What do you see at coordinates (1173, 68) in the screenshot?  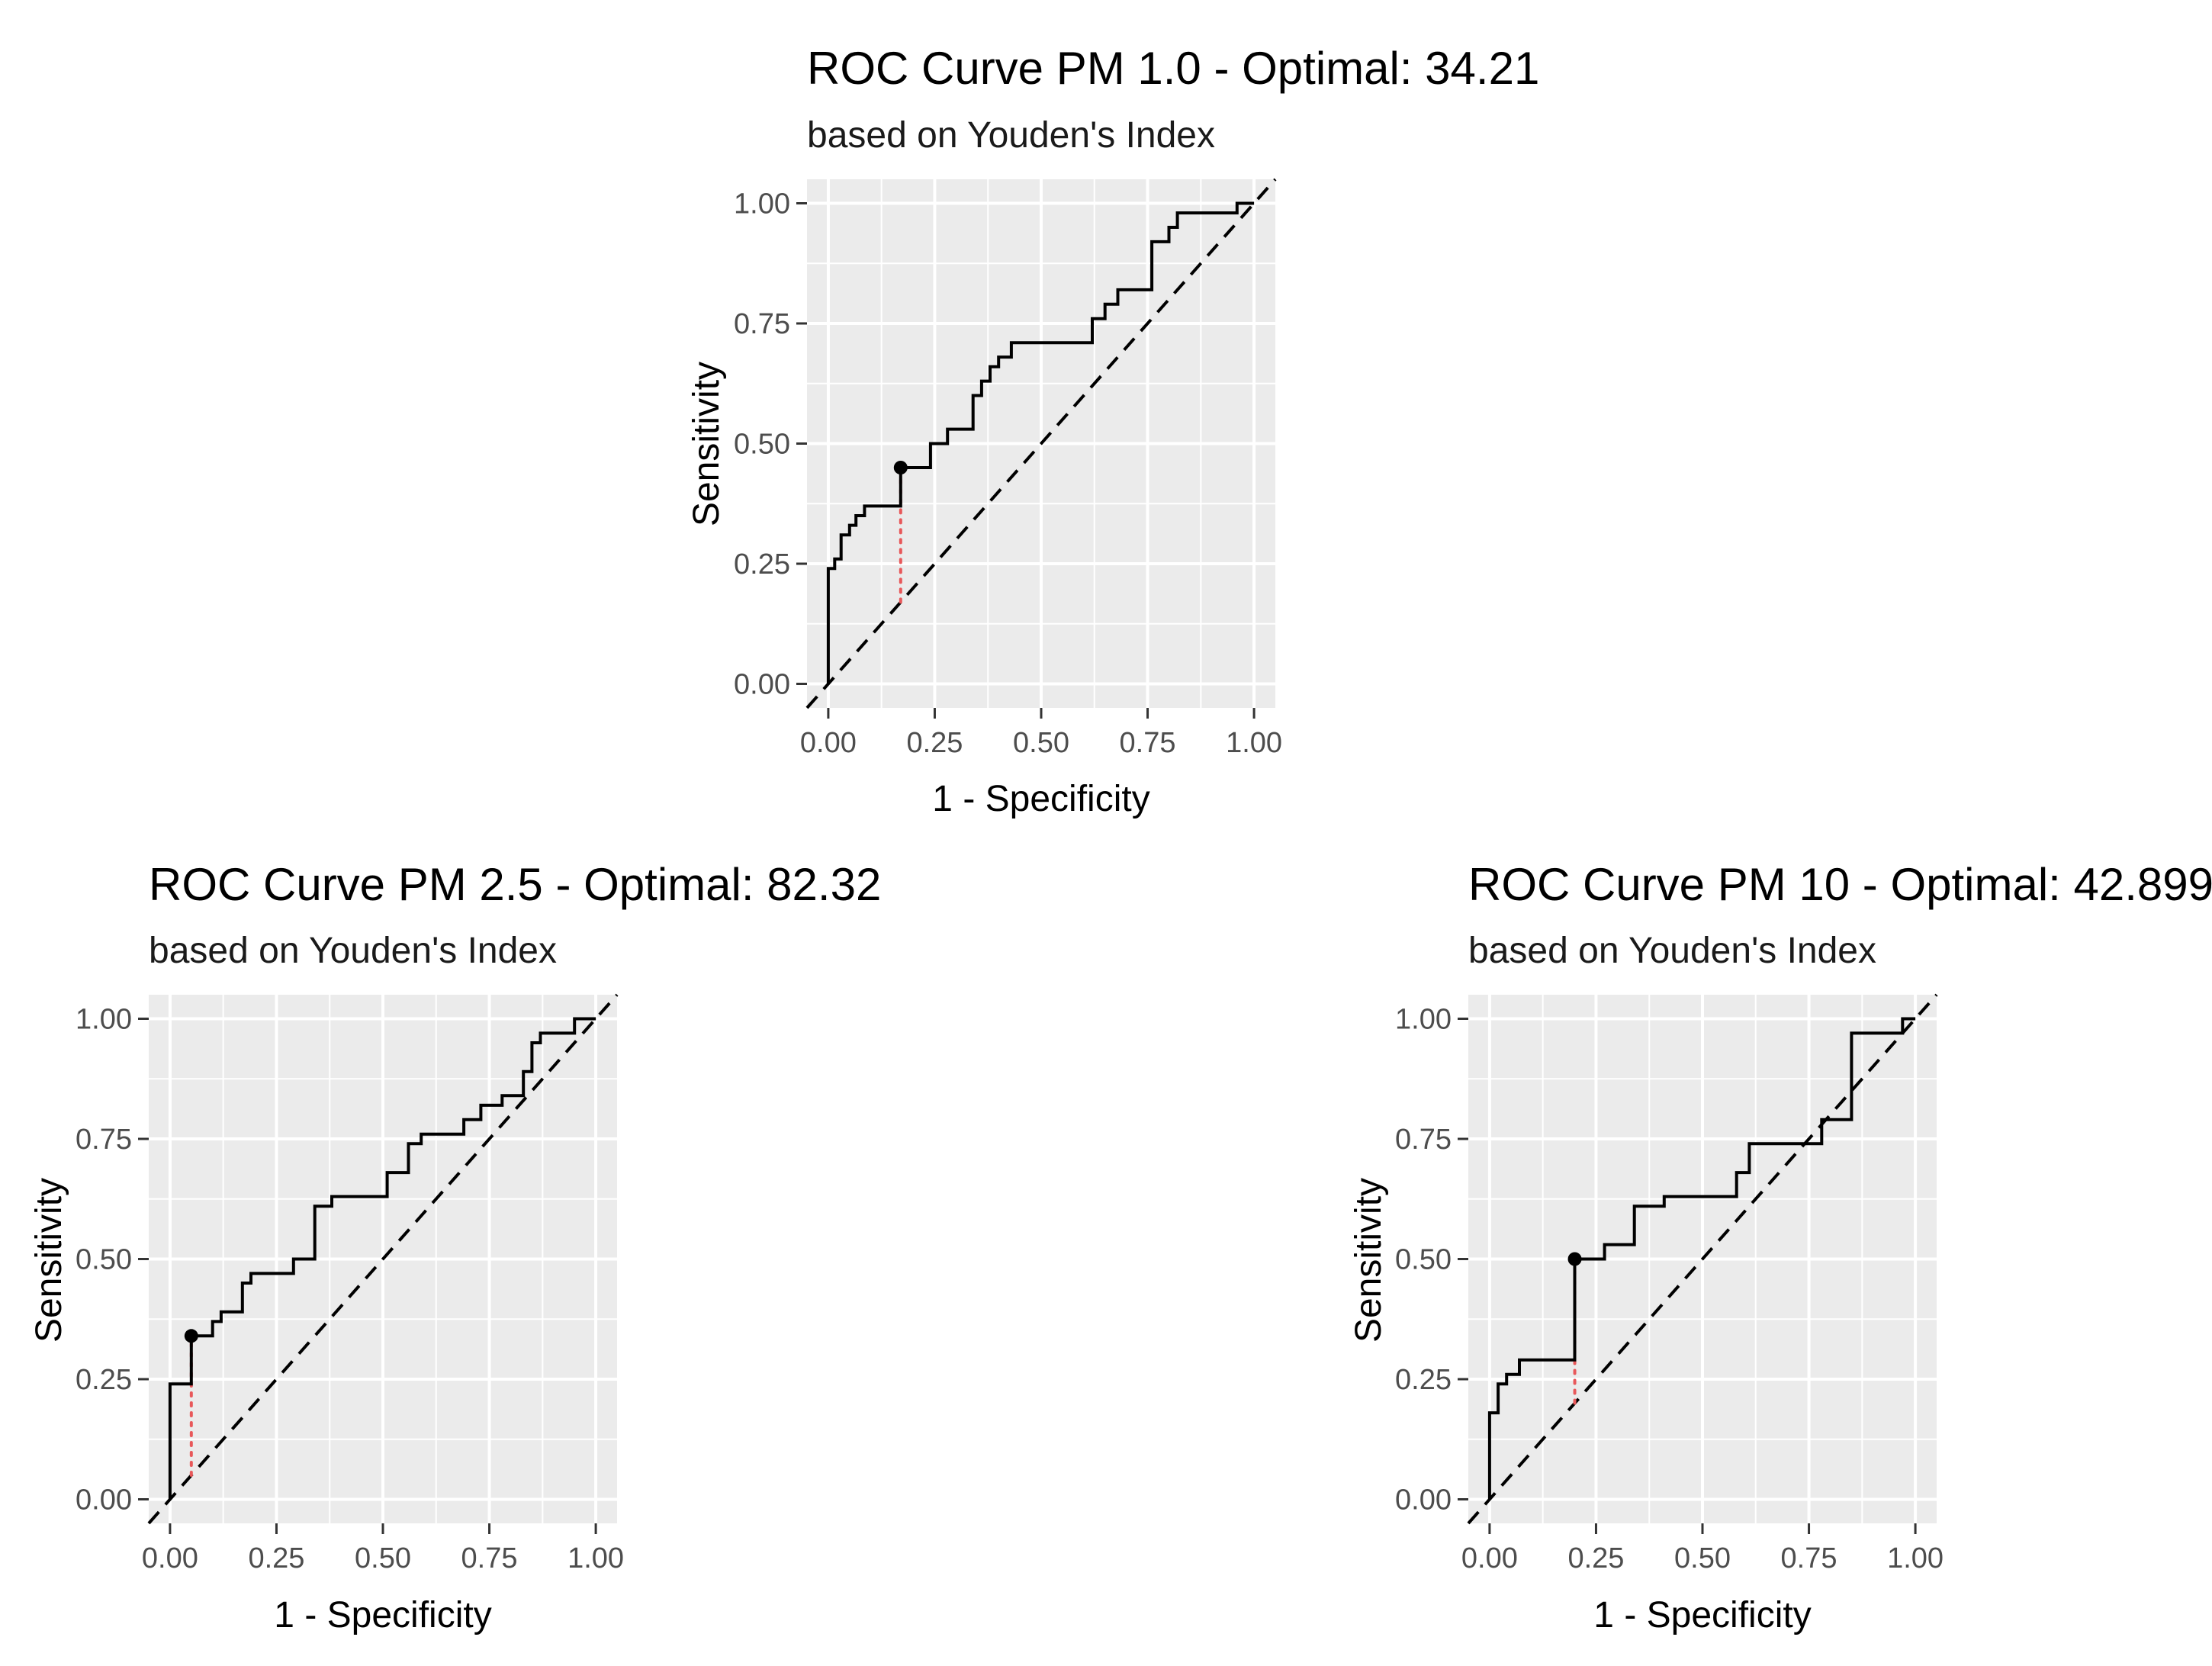 I see `plot-title: ROC Curve PM 1.0 - Optimal: 34.21` at bounding box center [1173, 68].